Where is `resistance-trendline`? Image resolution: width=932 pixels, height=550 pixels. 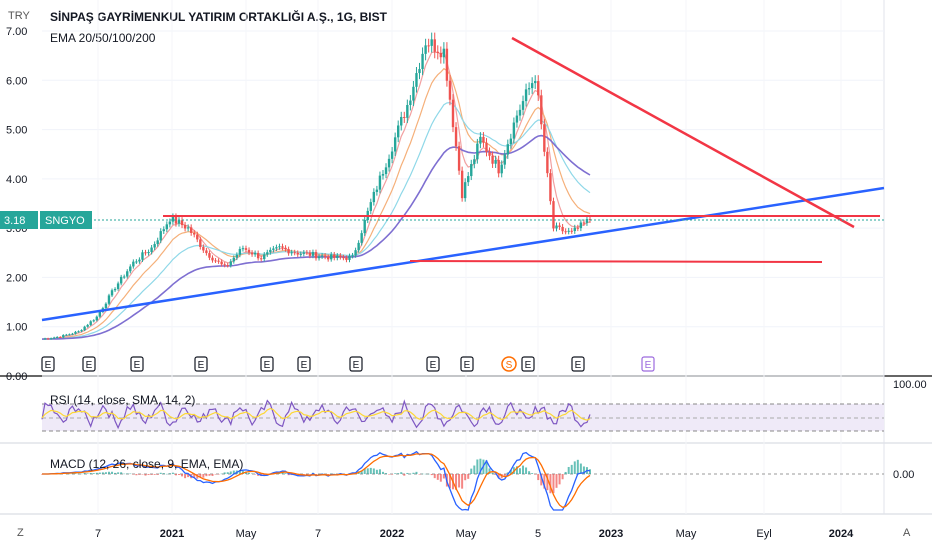
resistance-trendline is located at coordinates (683, 132).